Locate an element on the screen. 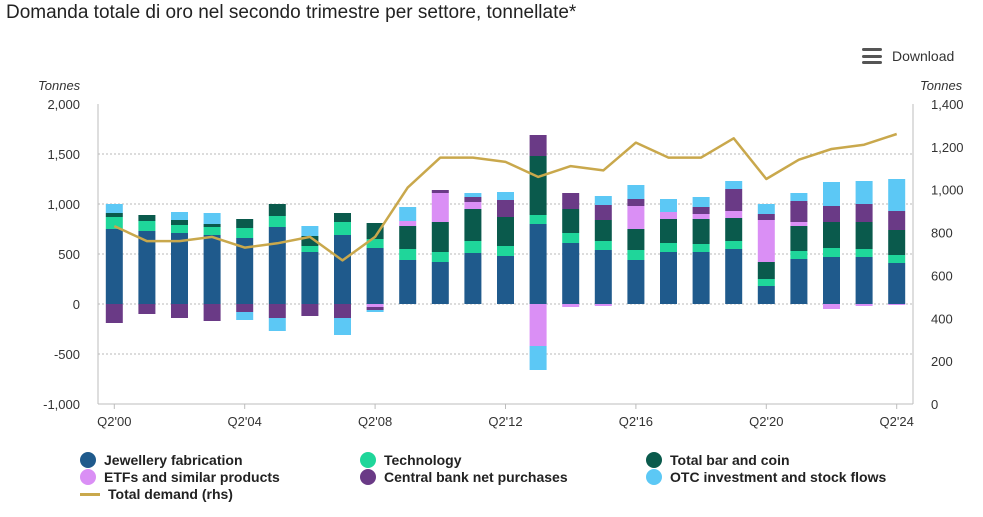 This screenshot has height=517, width=983. menu-icon is located at coordinates (872, 56).